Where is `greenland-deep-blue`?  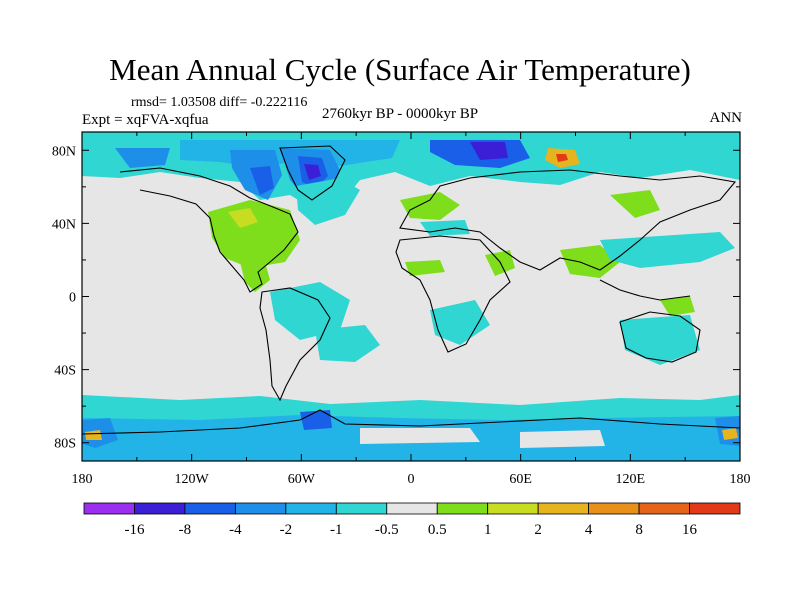 greenland-deep-blue is located at coordinates (312, 172).